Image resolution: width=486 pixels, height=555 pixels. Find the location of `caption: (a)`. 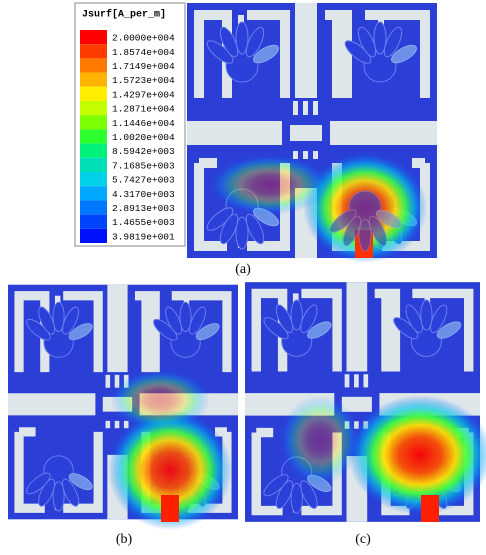

caption: (a) is located at coordinates (243, 269).